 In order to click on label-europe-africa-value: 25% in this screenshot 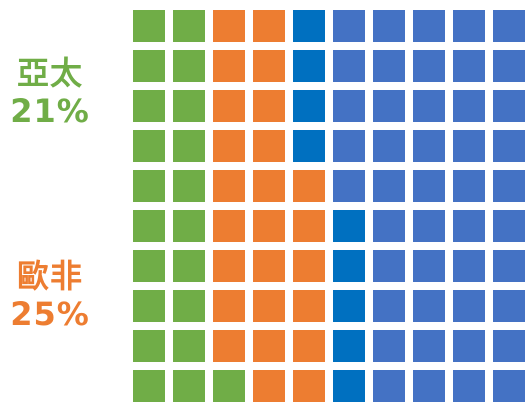, I will do `click(50, 314)`.